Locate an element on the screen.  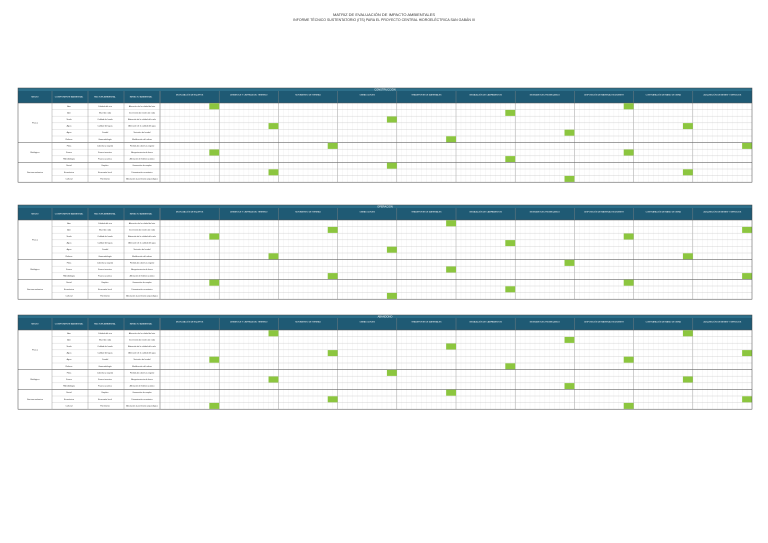
factor: Calidad del agua is located at coordinates (105, 244).